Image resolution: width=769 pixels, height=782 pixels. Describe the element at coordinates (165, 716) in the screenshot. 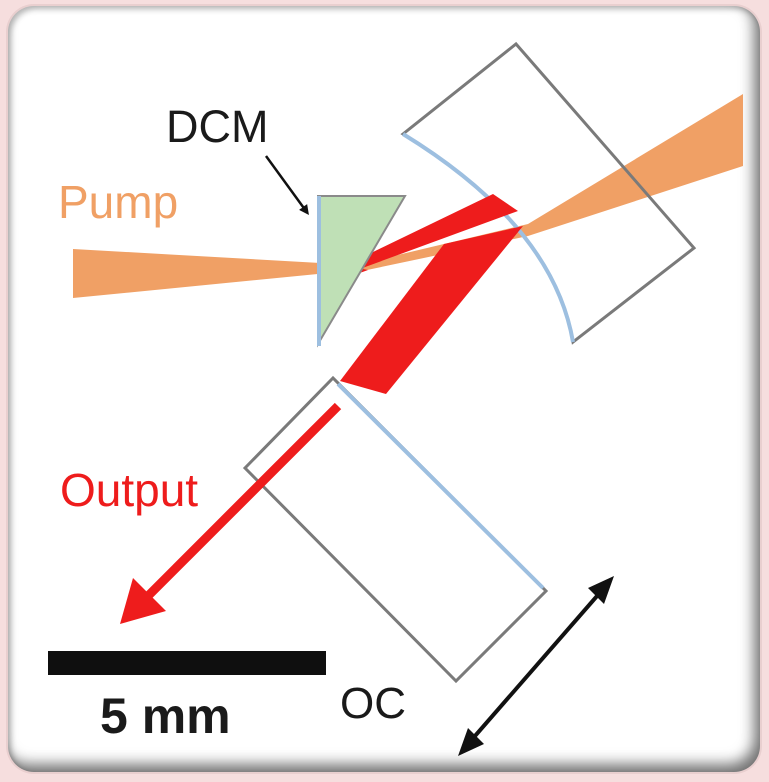

I see `scale-label: 5 mm` at that location.